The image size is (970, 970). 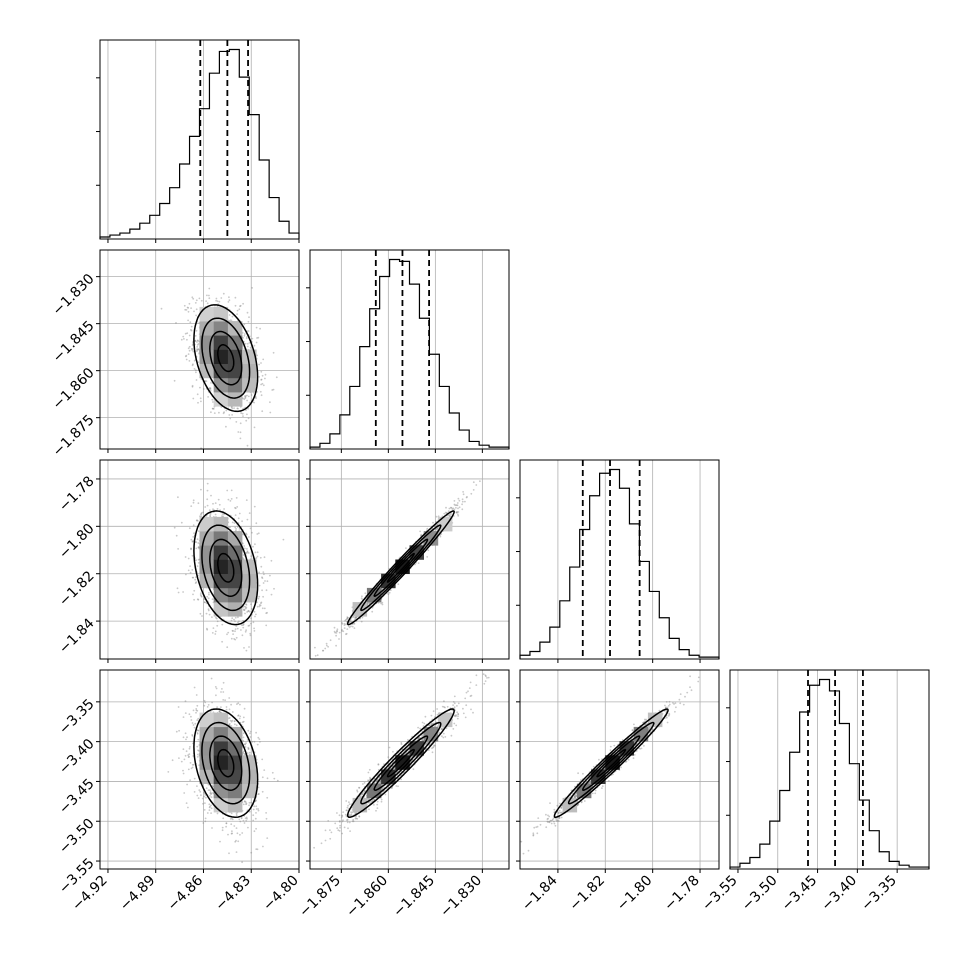 I want to click on contour-line, so click(x=226, y=763).